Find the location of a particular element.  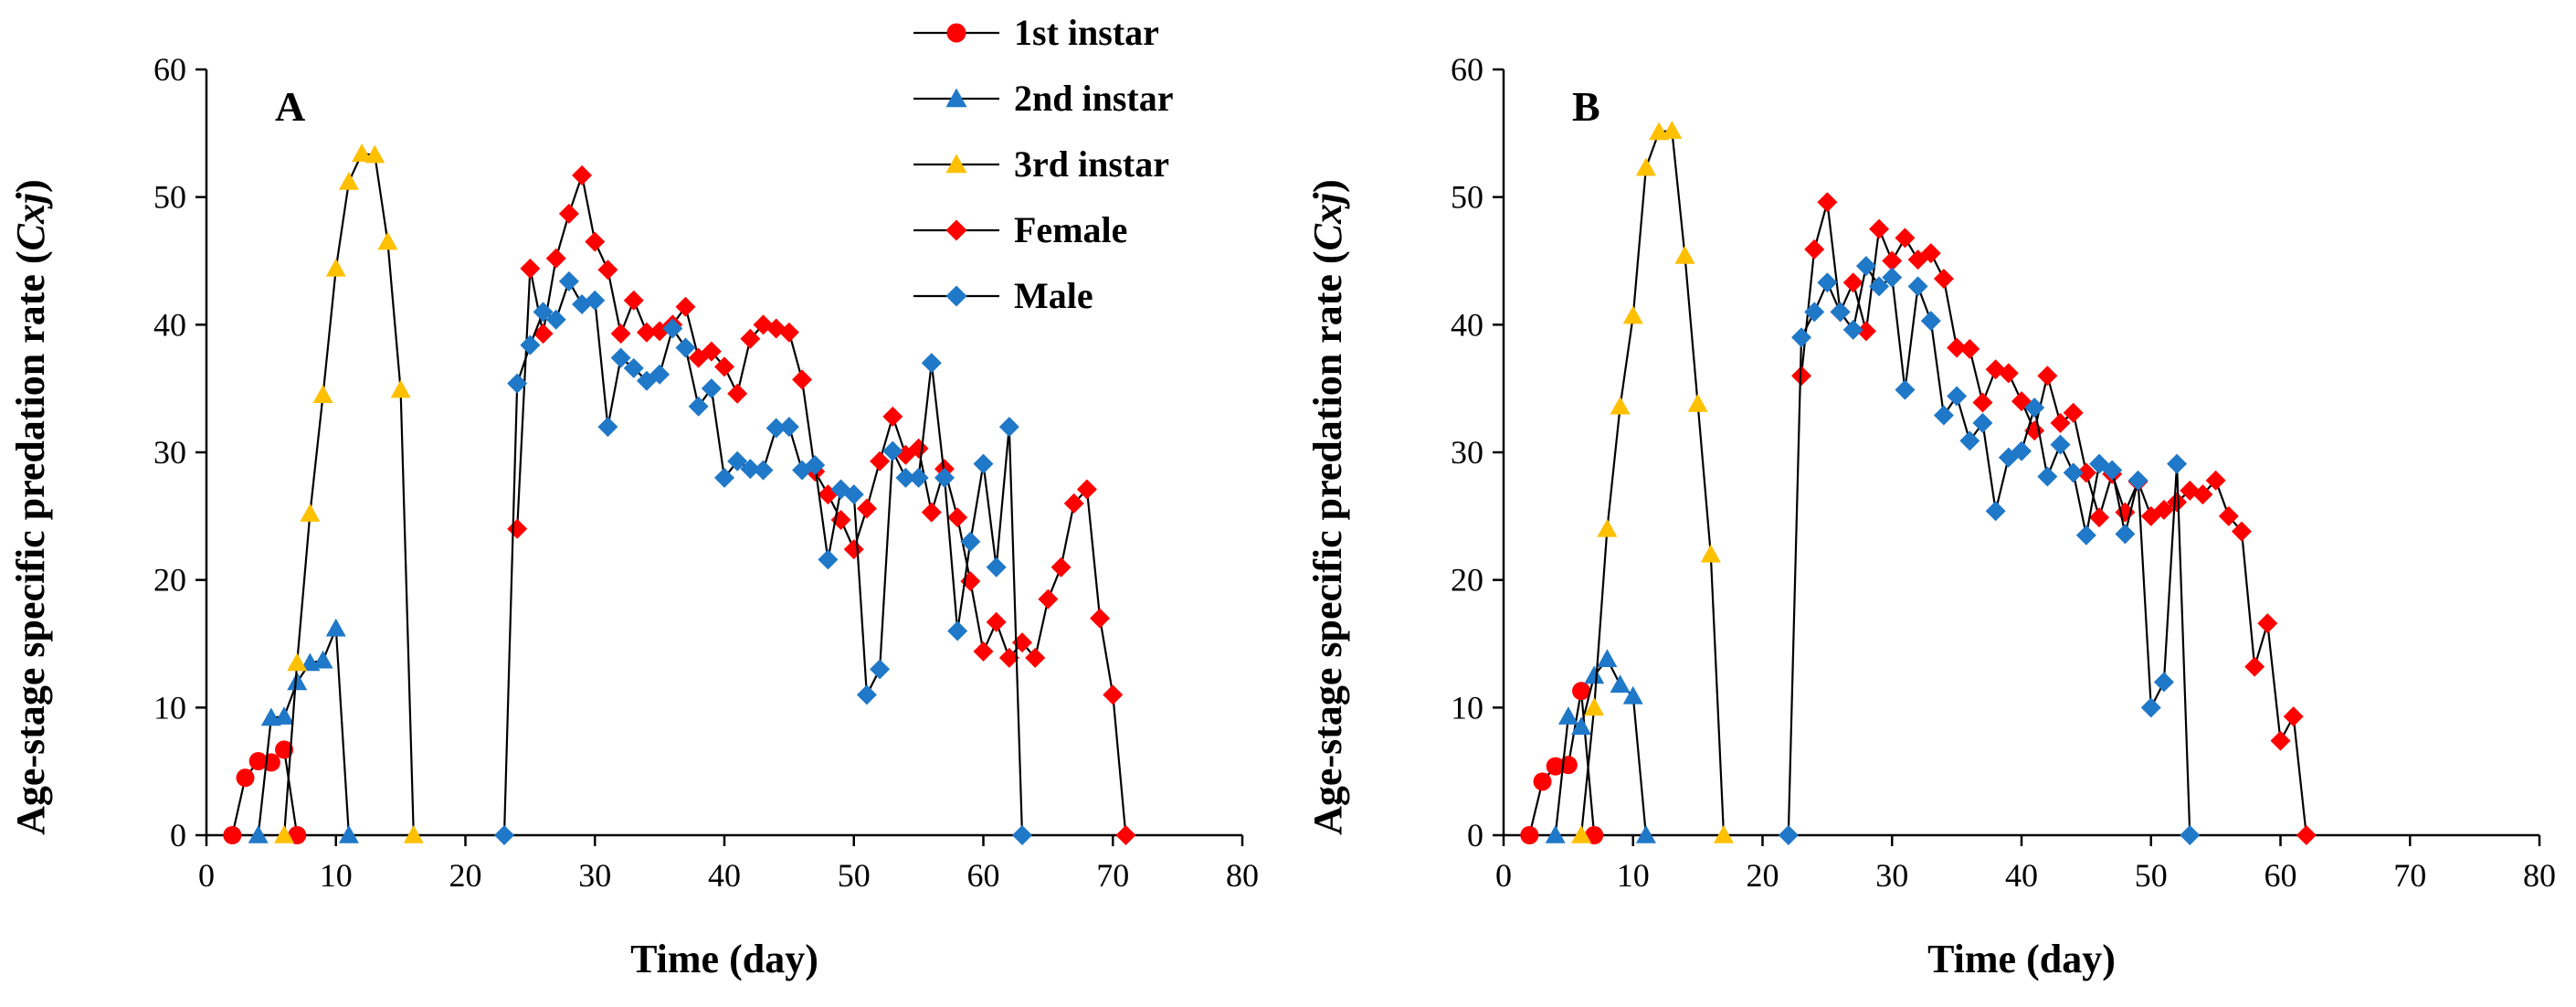

x-tick-label: 30 is located at coordinates (594, 876).